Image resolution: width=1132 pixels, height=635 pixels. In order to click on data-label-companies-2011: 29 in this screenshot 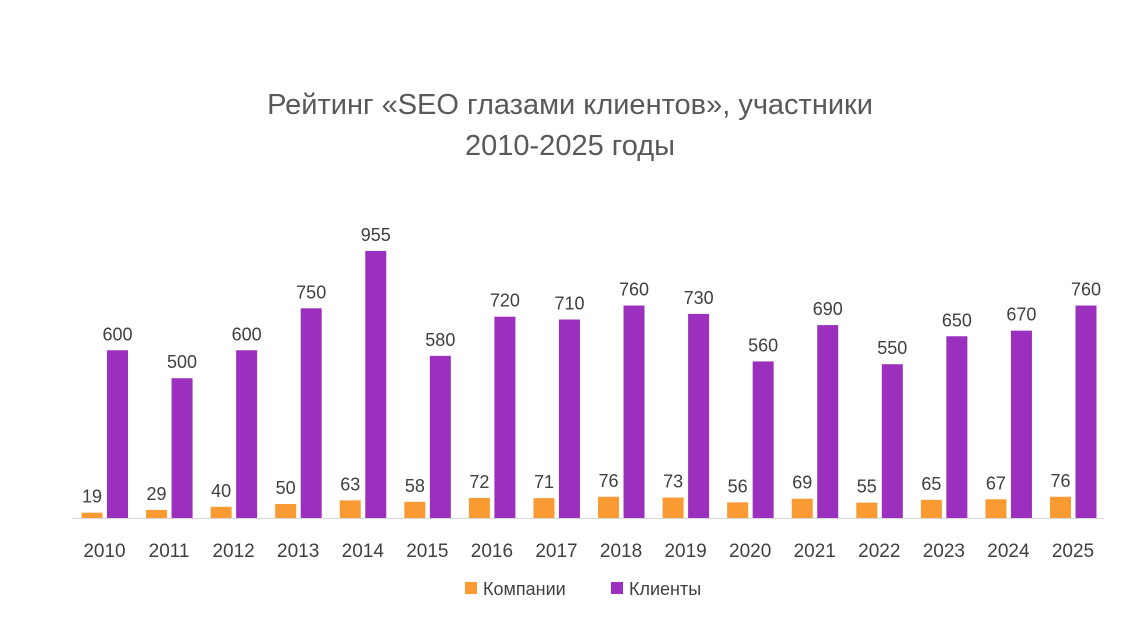, I will do `click(157, 494)`.